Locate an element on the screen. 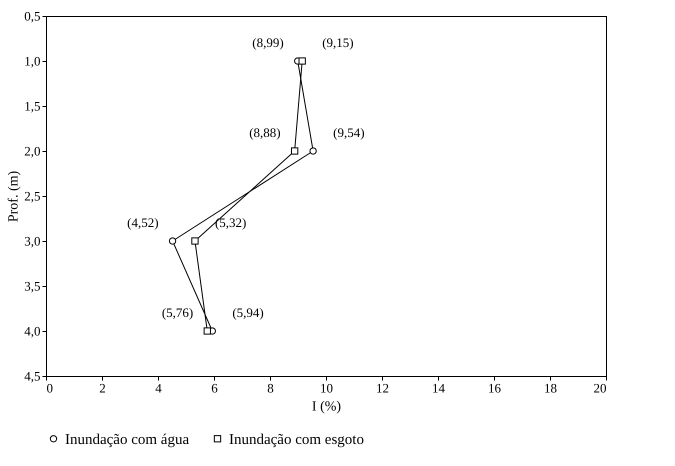 The width and height of the screenshot is (675, 466). annotation: (5,32) is located at coordinates (230, 222).